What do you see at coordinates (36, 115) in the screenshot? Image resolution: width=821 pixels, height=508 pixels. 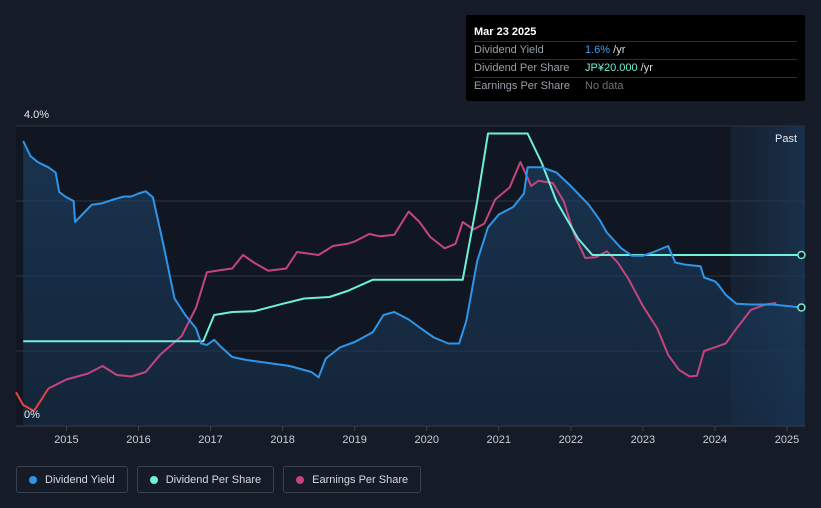 I see `y-axis-label-top: 4.0%` at bounding box center [36, 115].